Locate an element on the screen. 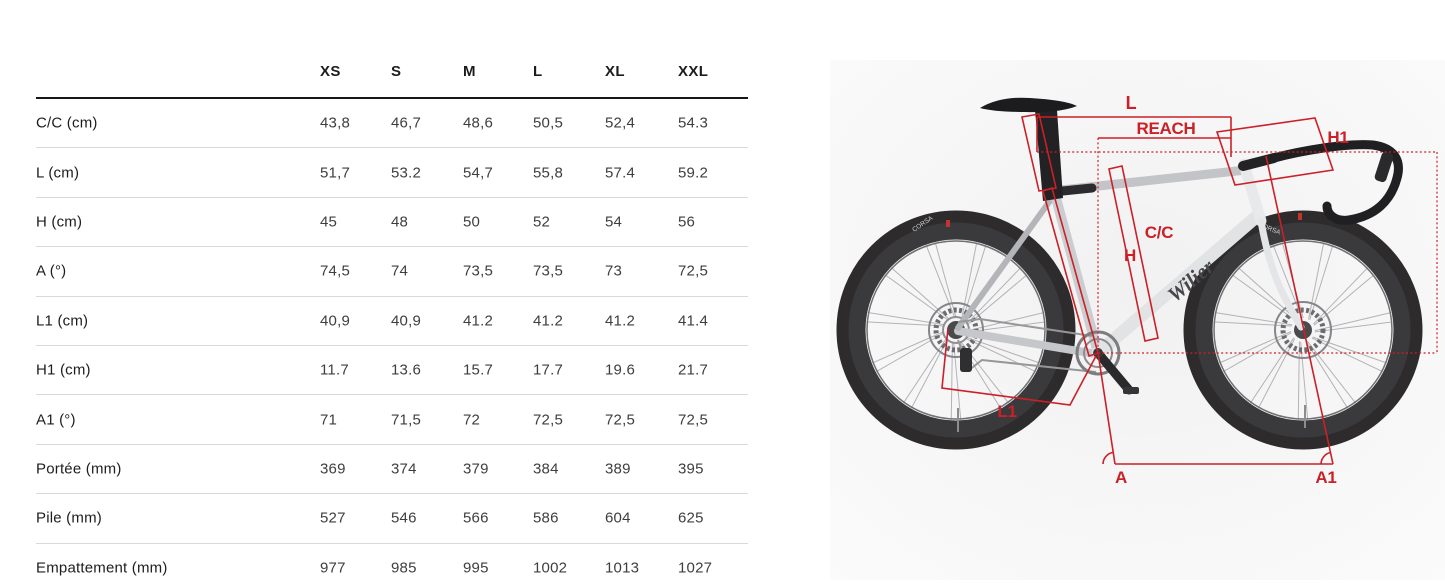 Image resolution: width=1445 pixels, height=586 pixels. value-cell: 51,7 is located at coordinates (335, 173).